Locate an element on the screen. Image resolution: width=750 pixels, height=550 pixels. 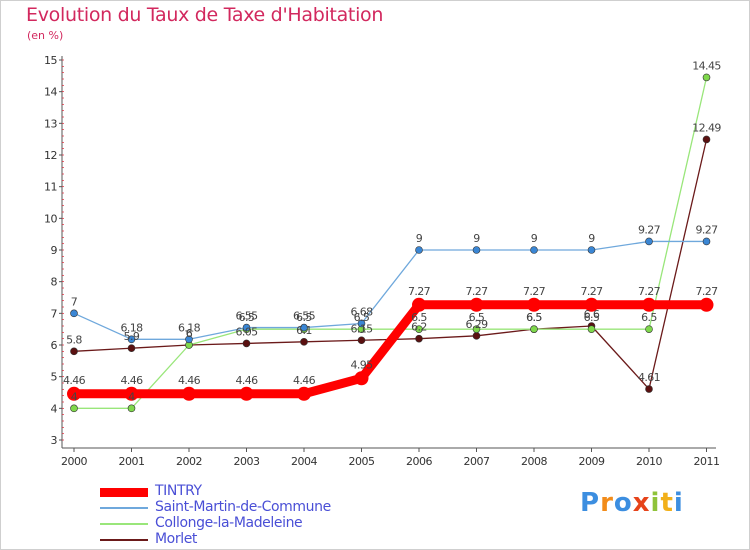
legend-item-morlet: Morlet is located at coordinates (250, 539).